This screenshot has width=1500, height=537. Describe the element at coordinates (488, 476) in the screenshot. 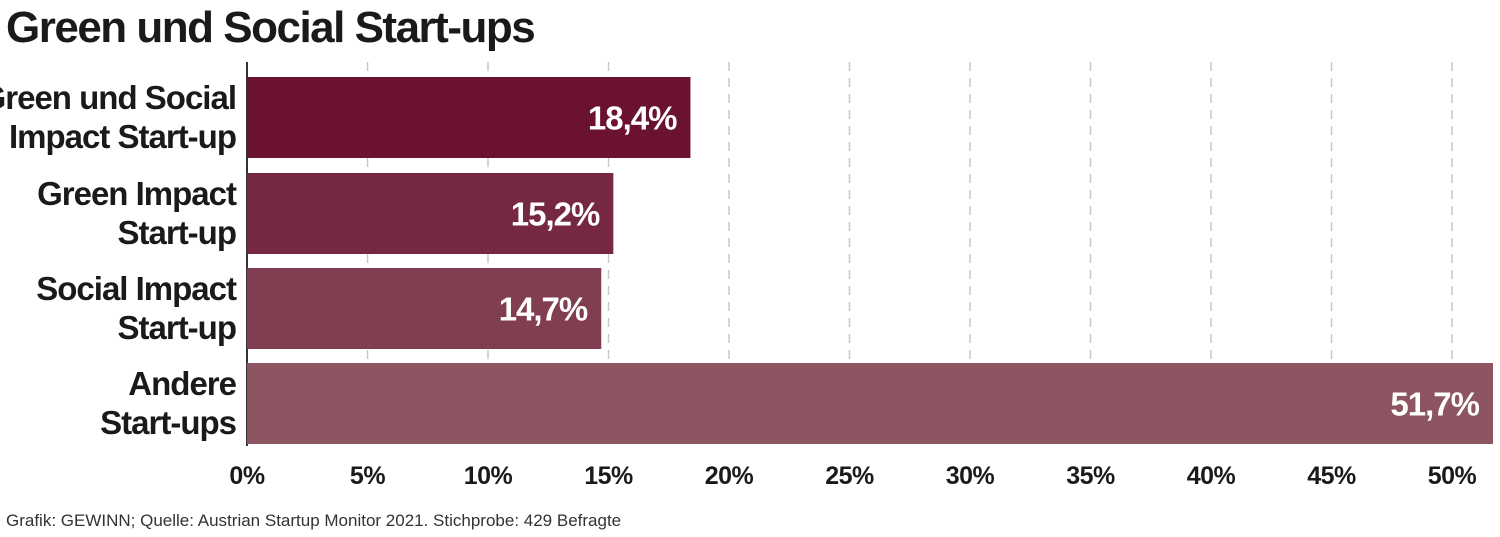

I see `x-tick-label: 10%` at that location.